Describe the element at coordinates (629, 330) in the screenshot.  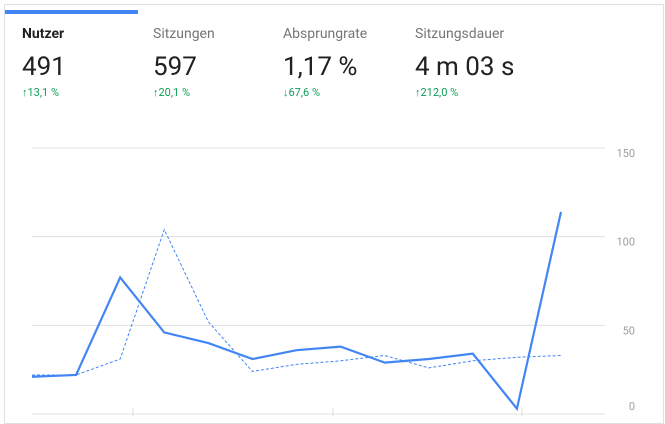
I see `y-tick-label: 50` at that location.